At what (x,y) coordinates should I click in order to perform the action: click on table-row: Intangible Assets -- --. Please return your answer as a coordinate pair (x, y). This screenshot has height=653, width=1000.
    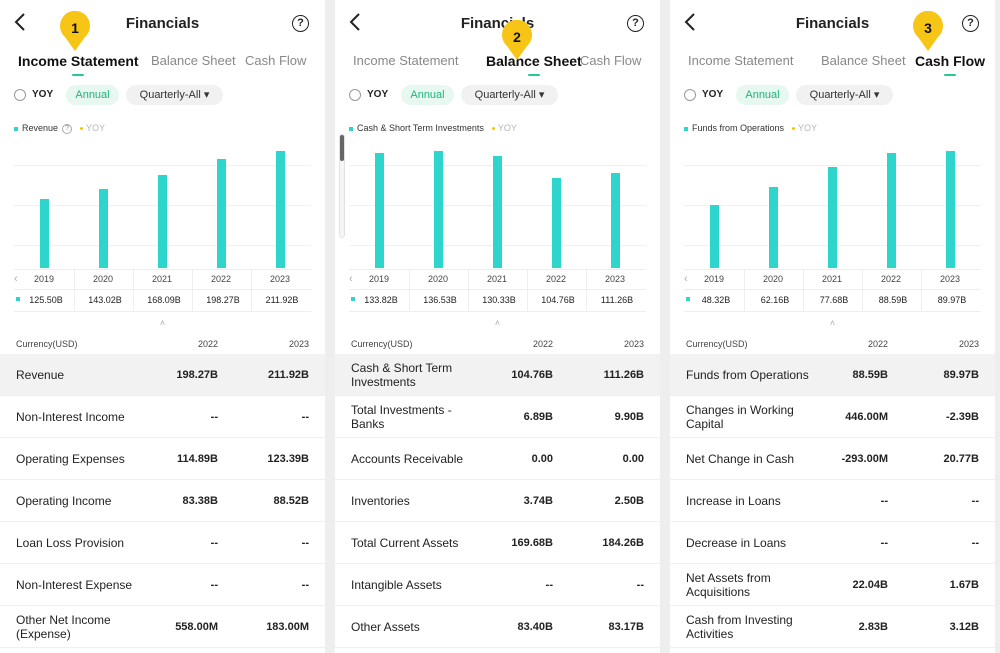
    Looking at the image, I should click on (497, 585).